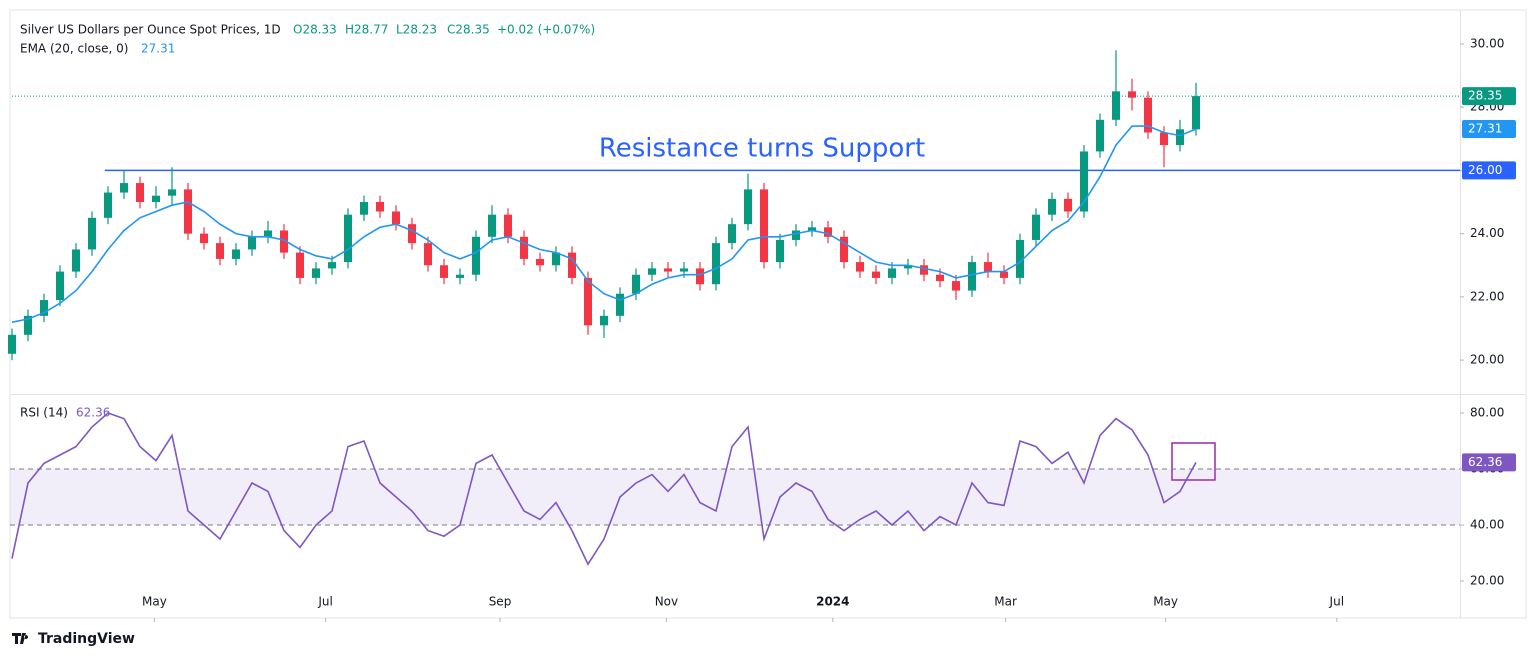 Image resolution: width=1536 pixels, height=662 pixels. Describe the element at coordinates (762, 149) in the screenshot. I see `annotation: Resistance turns Support` at that location.